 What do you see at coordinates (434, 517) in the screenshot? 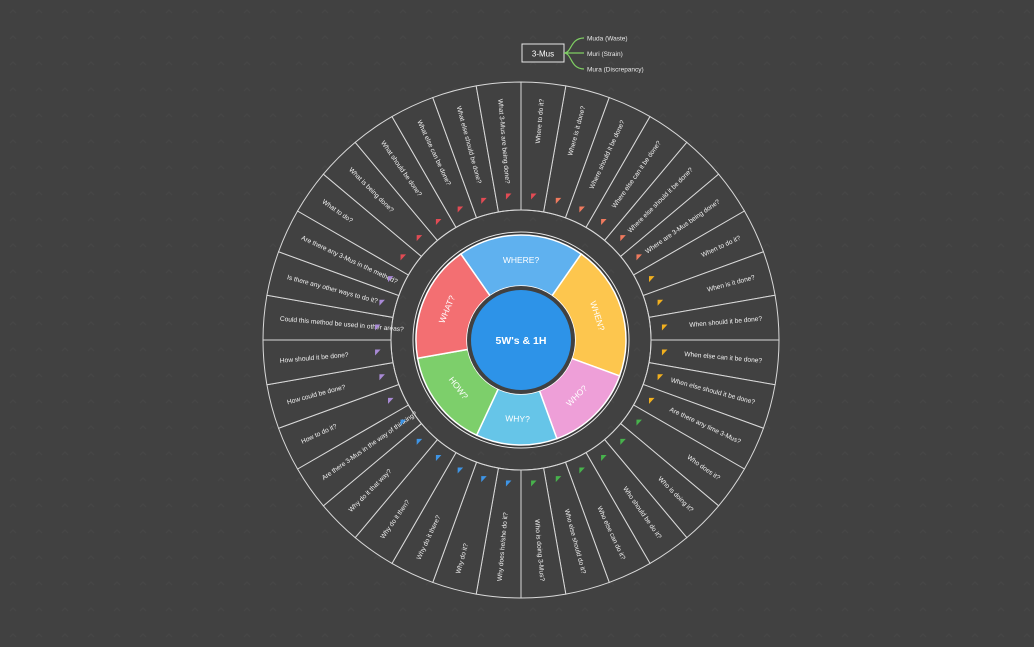
I see `question-wedge: Why do it there?` at bounding box center [434, 517].